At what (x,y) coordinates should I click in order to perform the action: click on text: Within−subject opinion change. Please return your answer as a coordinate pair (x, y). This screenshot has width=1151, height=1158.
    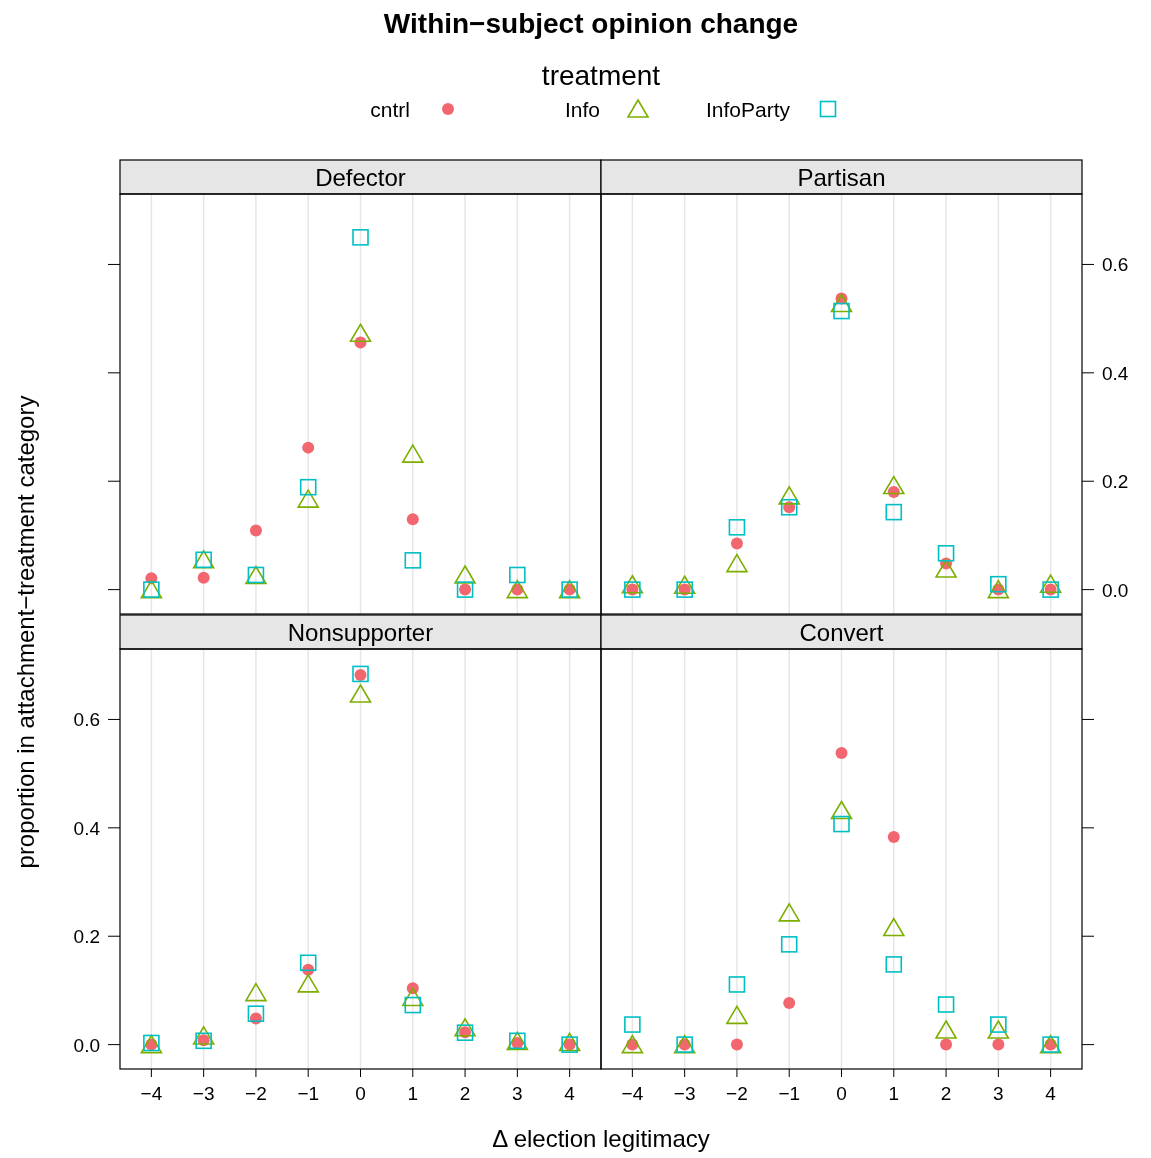
    Looking at the image, I should click on (591, 23).